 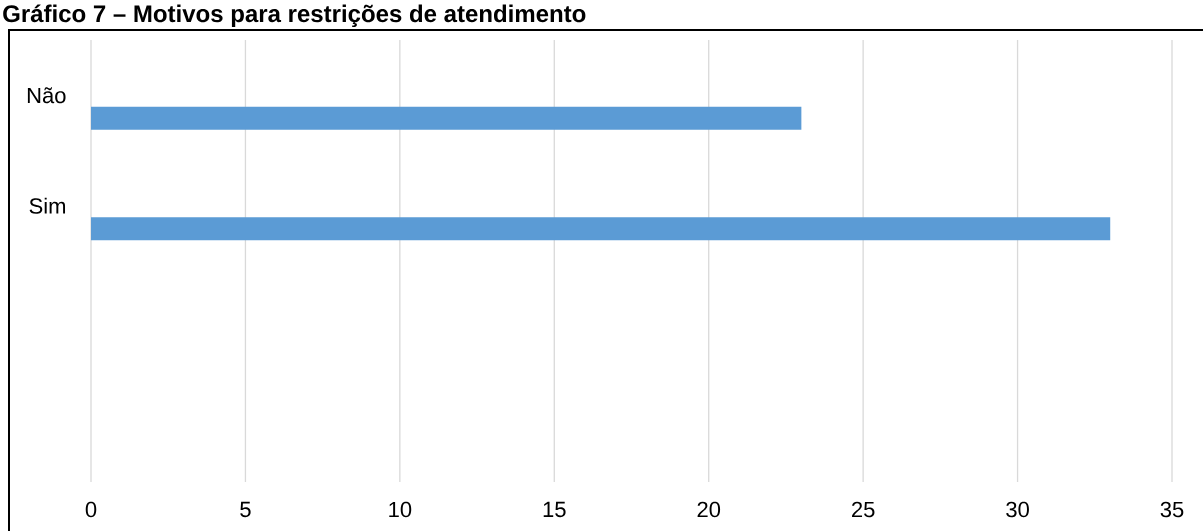 What do you see at coordinates (245, 509) in the screenshot?
I see `x-tick-label: 5` at bounding box center [245, 509].